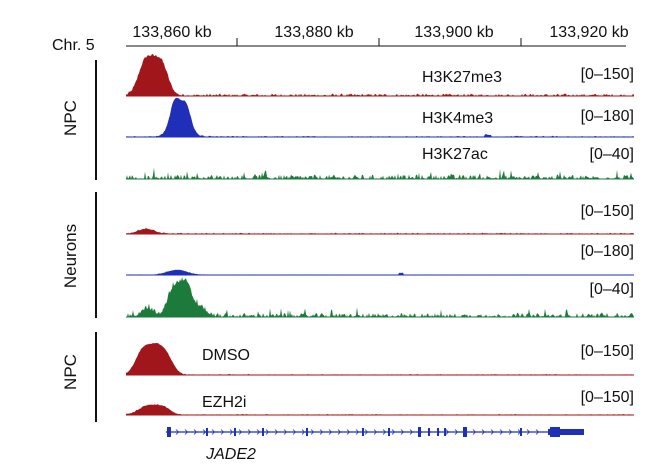 The image size is (661, 464). What do you see at coordinates (230, 454) in the screenshot?
I see `gene-name-label: JADE2` at bounding box center [230, 454].